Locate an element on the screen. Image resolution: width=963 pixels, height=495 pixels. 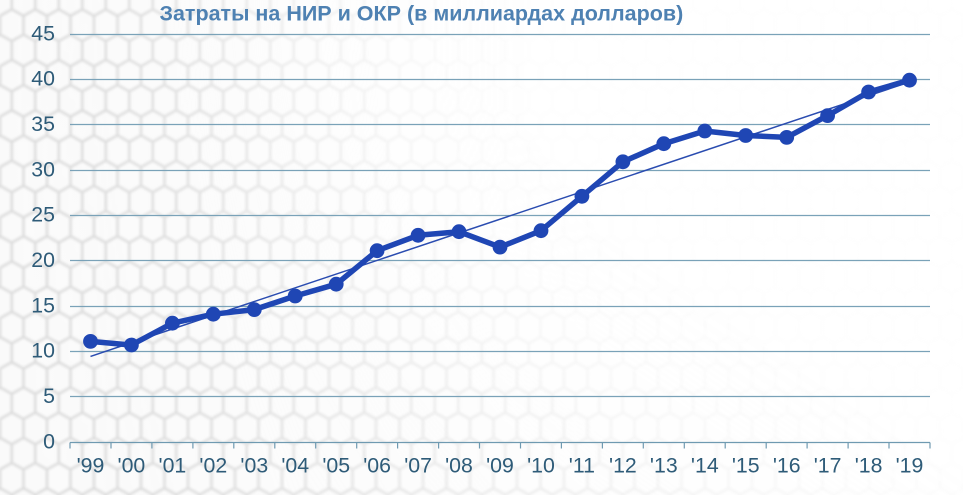
svg-text: '04 is located at coordinates (295, 465).